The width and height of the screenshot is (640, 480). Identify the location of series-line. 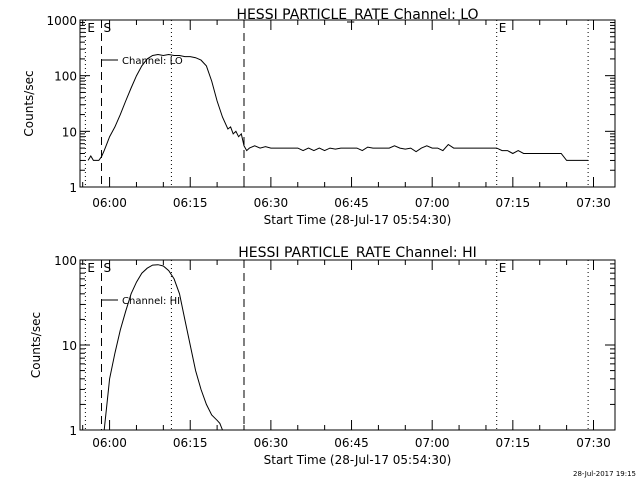
(163, 347).